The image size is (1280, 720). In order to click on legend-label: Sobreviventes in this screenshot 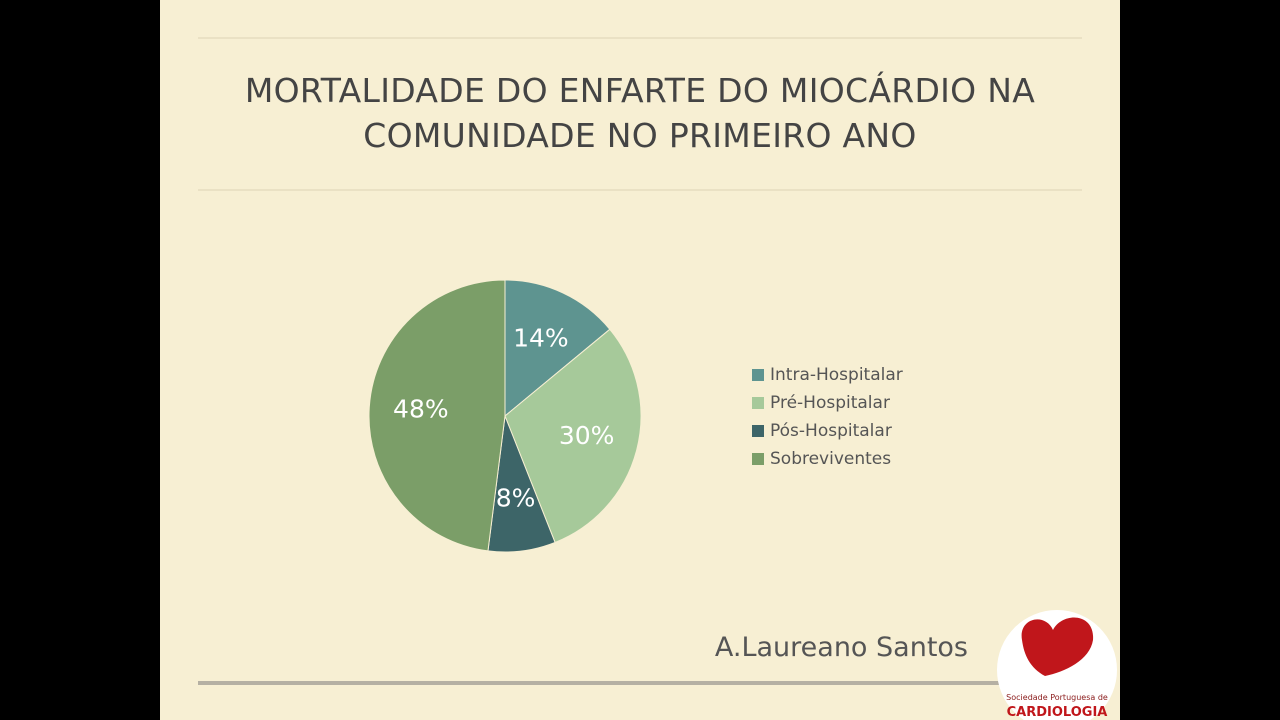, I will do `click(830, 459)`.